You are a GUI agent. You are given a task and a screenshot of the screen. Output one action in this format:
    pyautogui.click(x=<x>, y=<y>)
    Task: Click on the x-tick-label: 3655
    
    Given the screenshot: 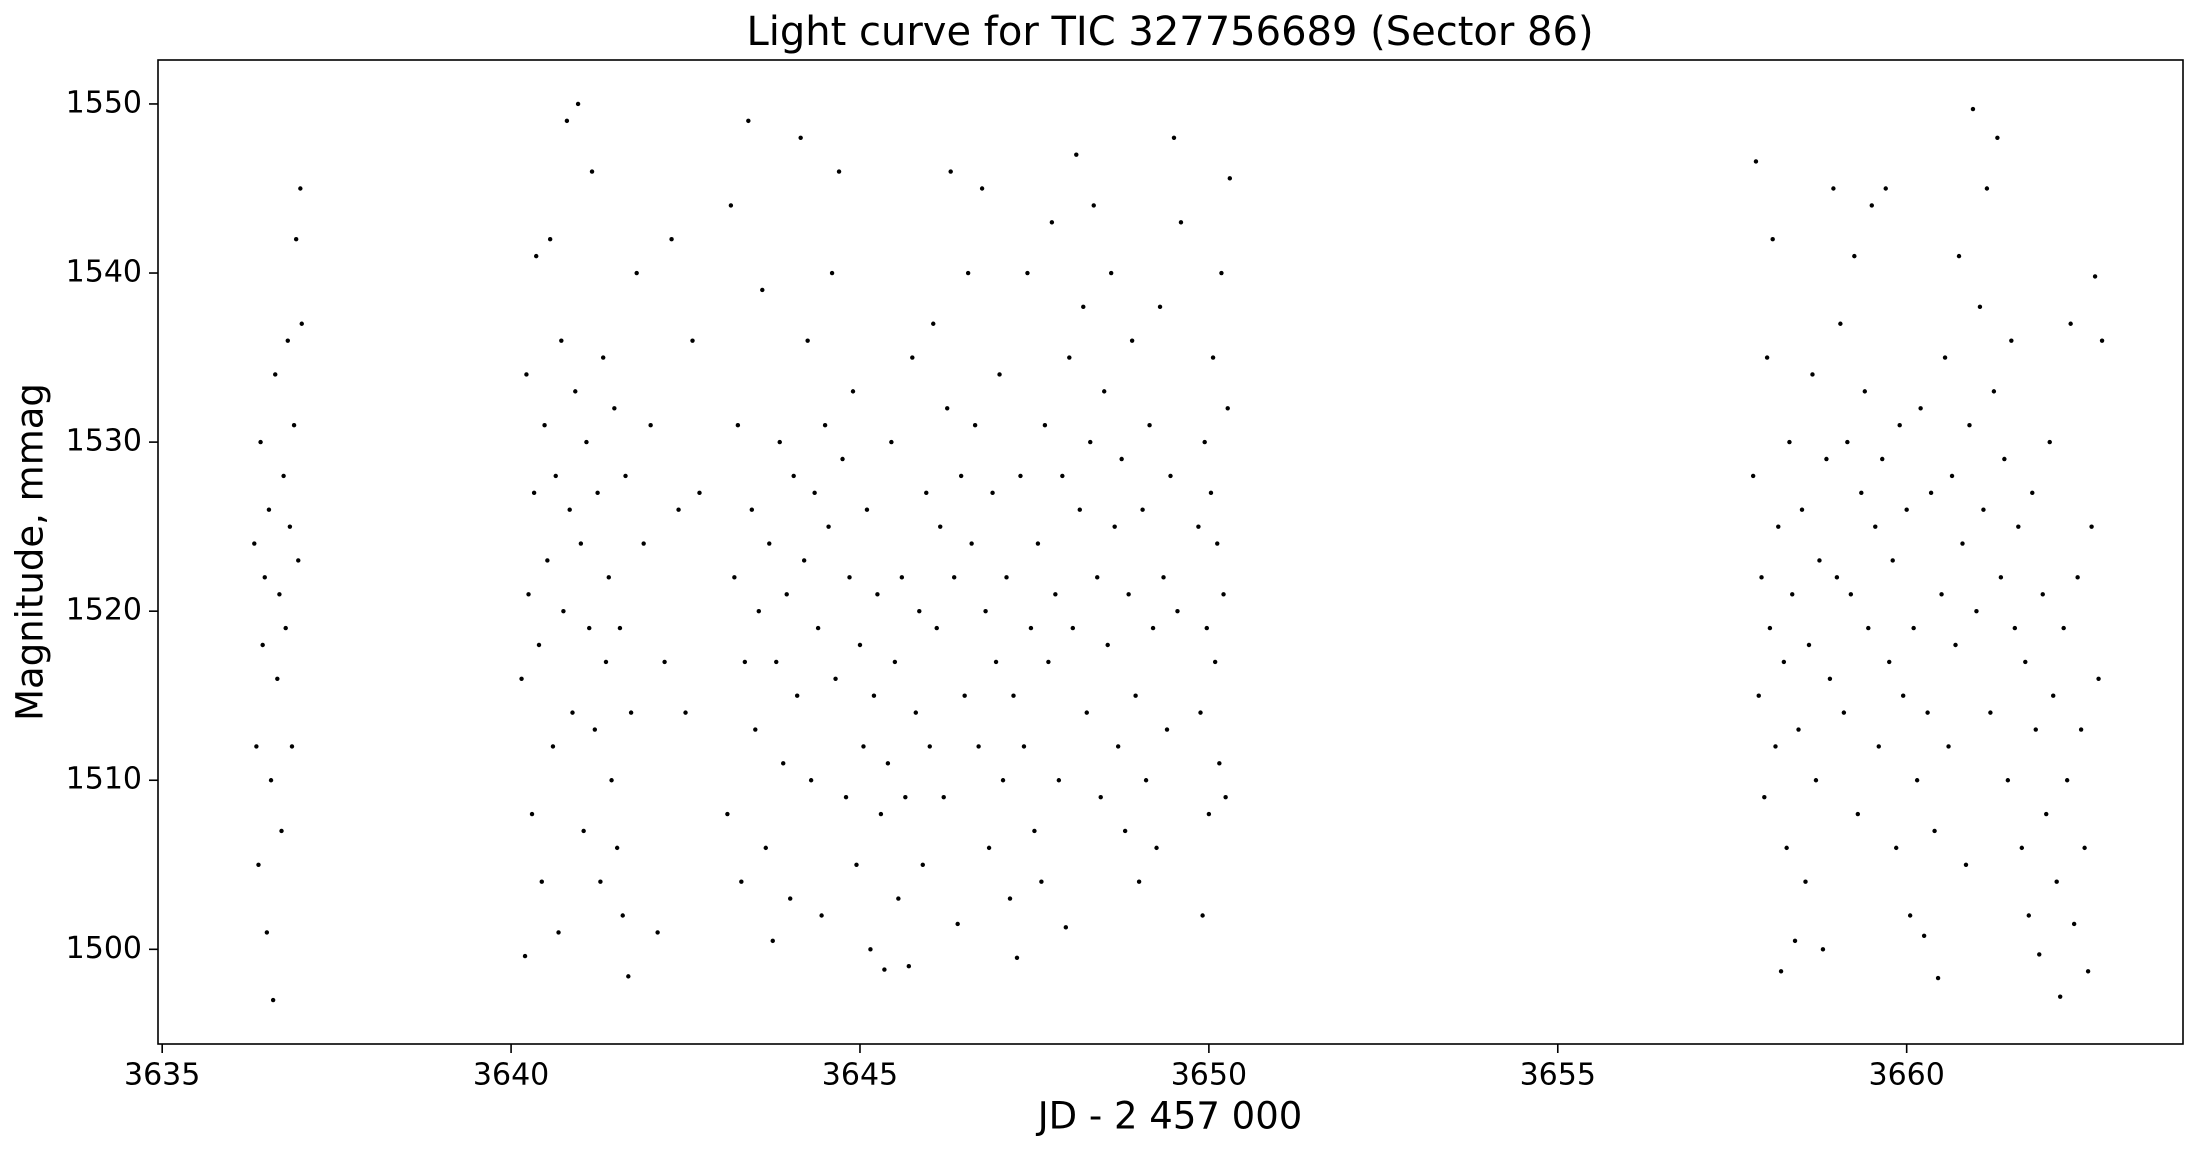 What is the action you would take?
    pyautogui.click(x=1558, y=1075)
    